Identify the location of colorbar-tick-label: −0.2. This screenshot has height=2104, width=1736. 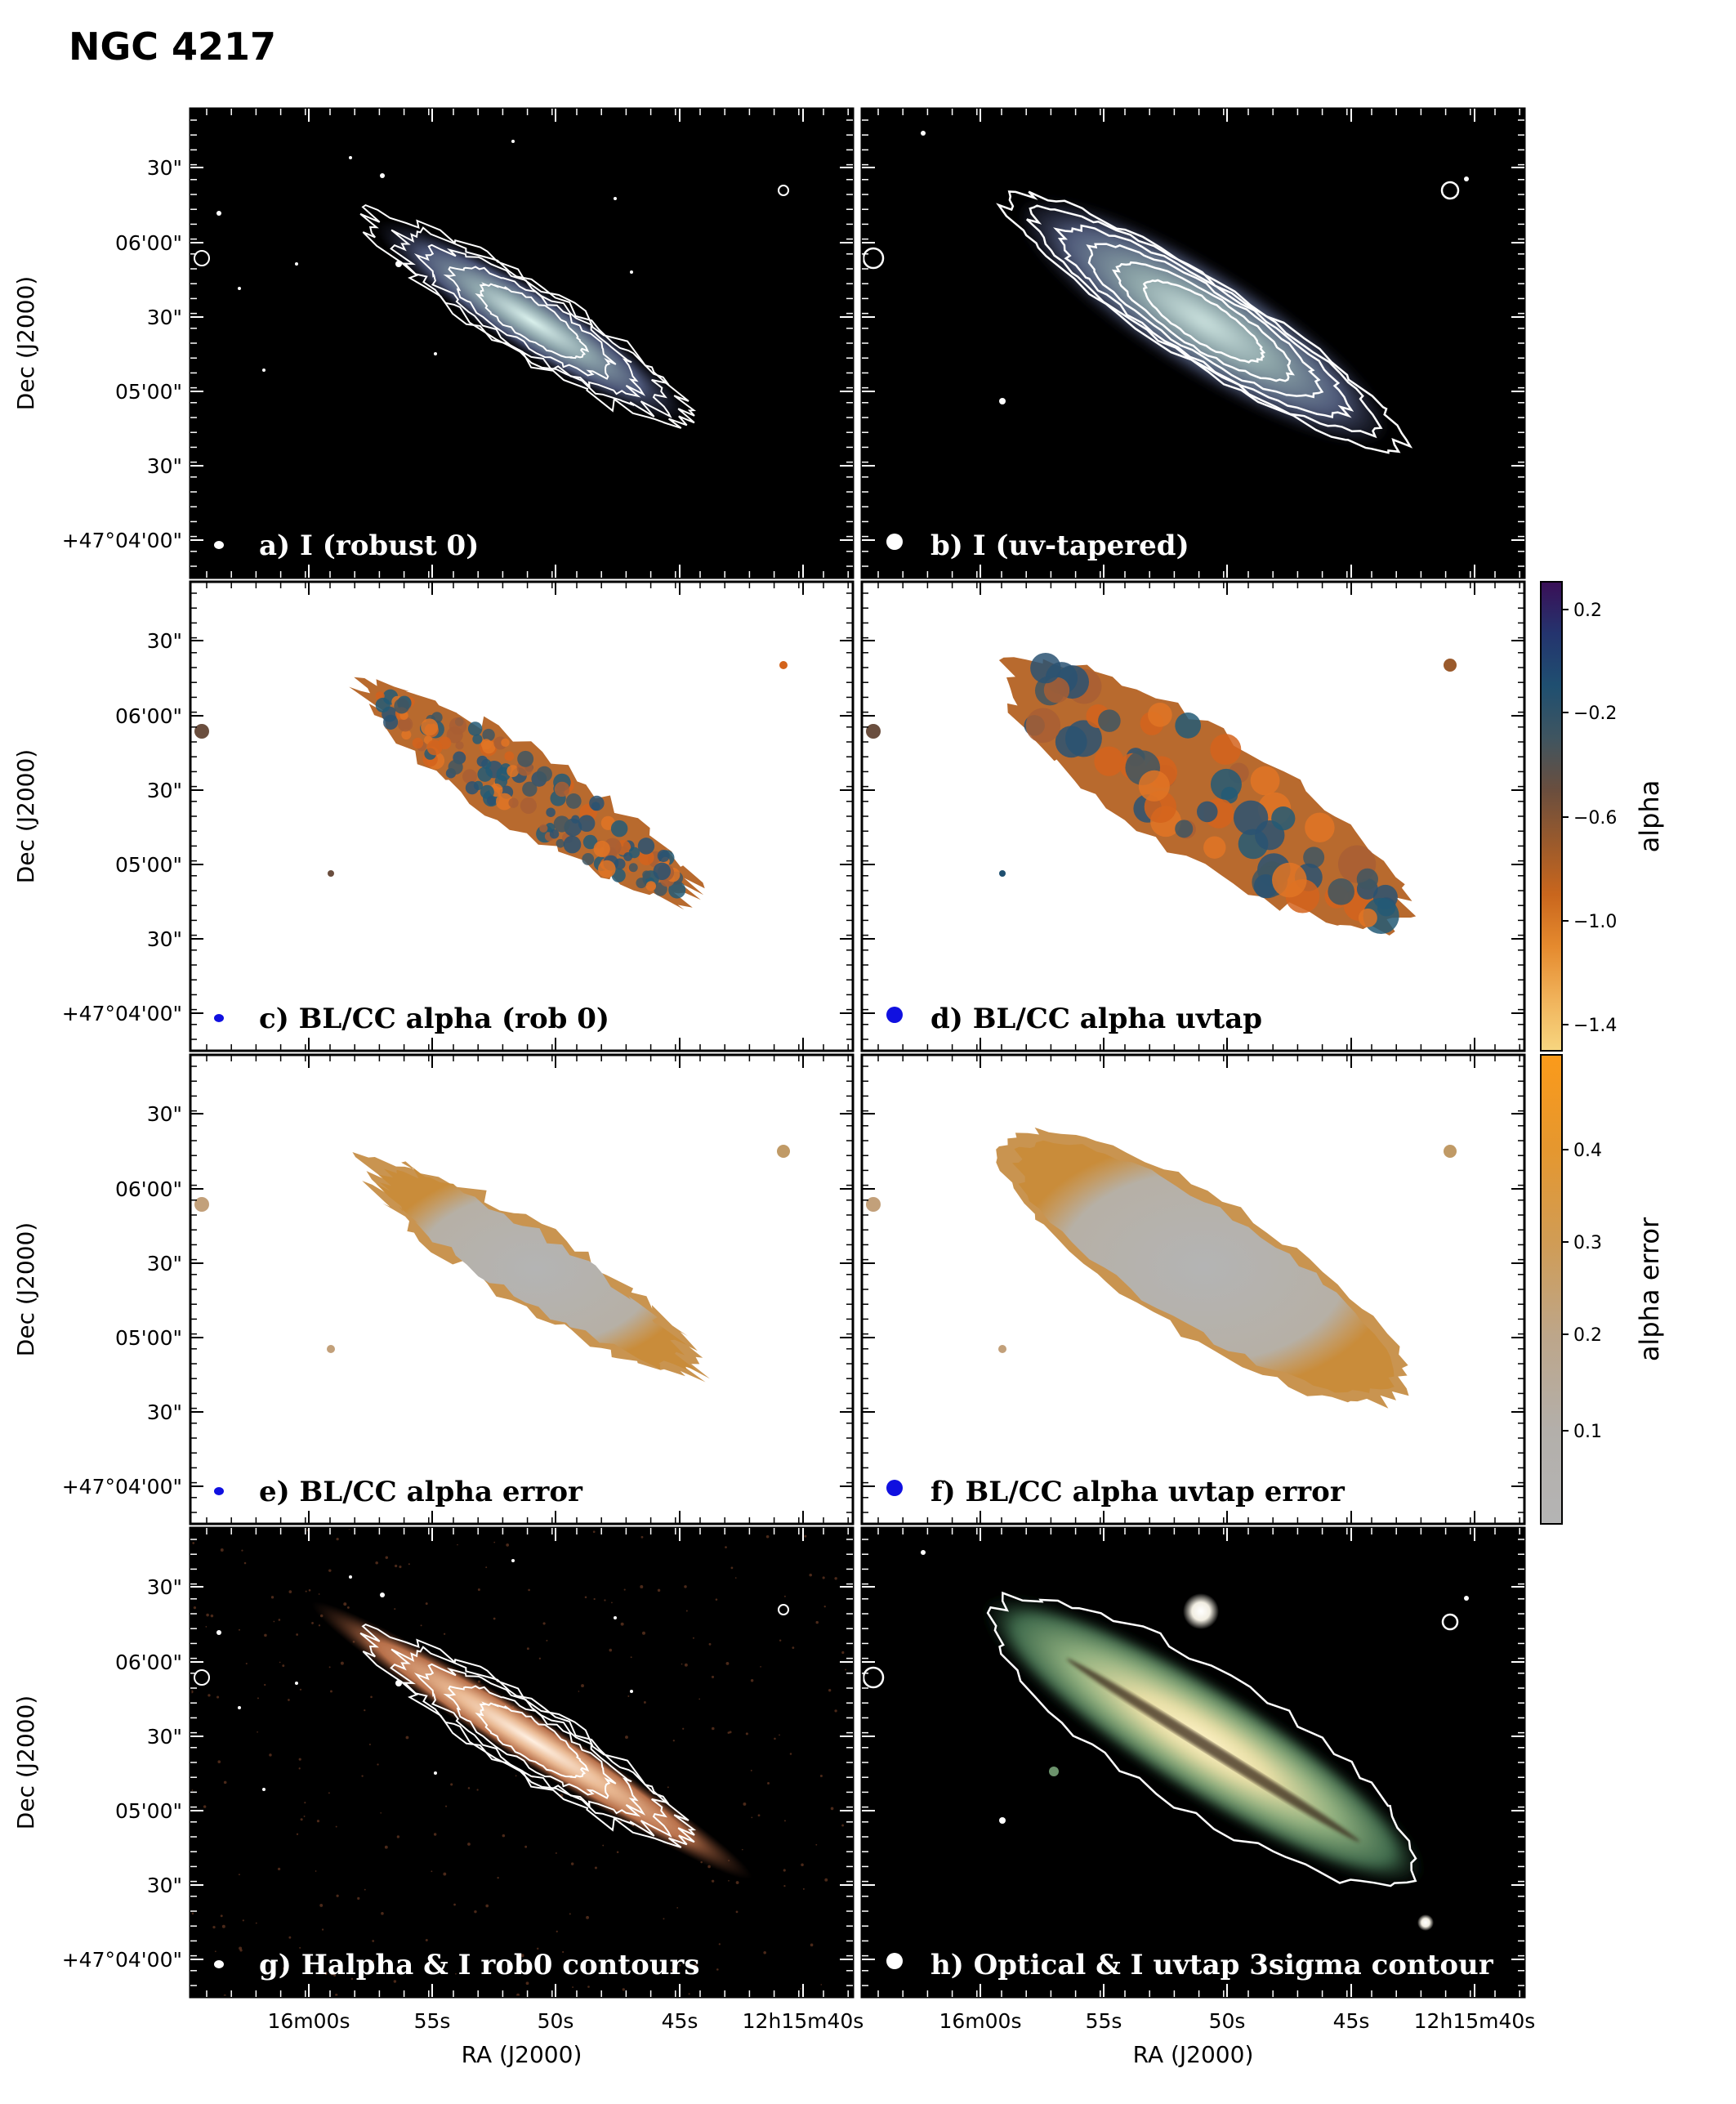
(1595, 714).